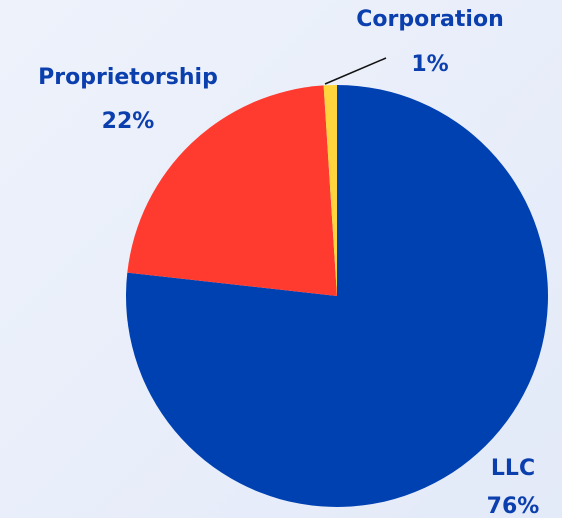 This screenshot has width=562, height=518. What do you see at coordinates (513, 506) in the screenshot?
I see `value-label: 76%` at bounding box center [513, 506].